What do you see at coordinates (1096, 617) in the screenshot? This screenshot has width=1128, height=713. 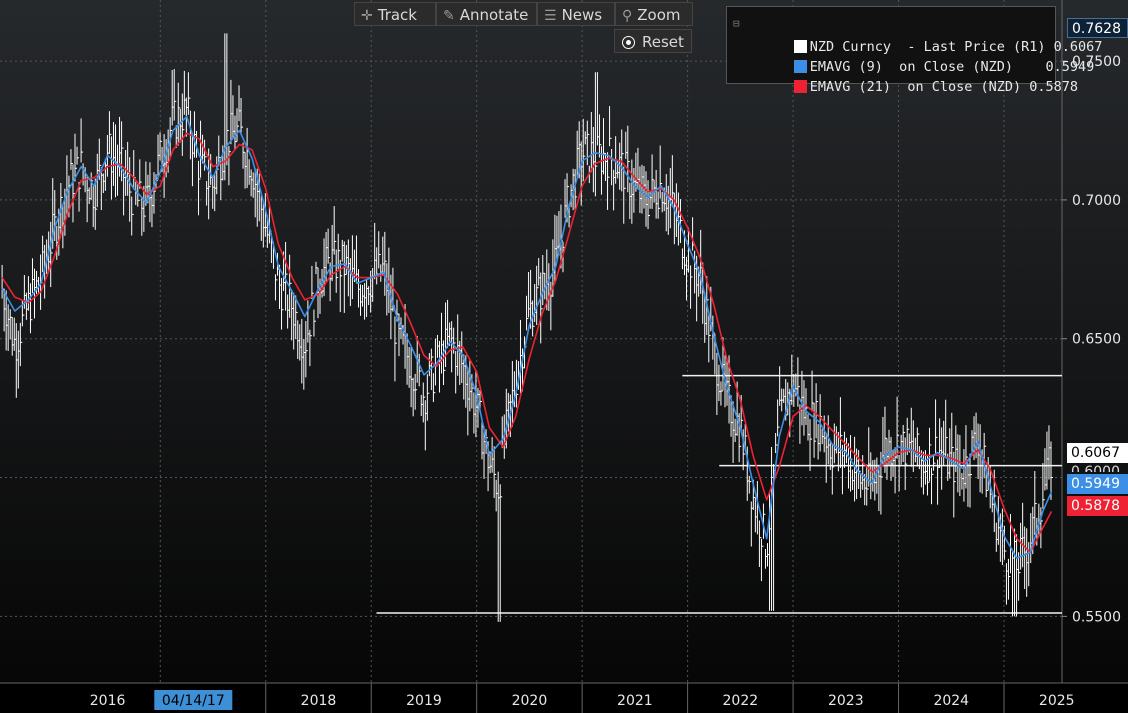 I see `y-tick-label-3: 0.5500` at bounding box center [1096, 617].